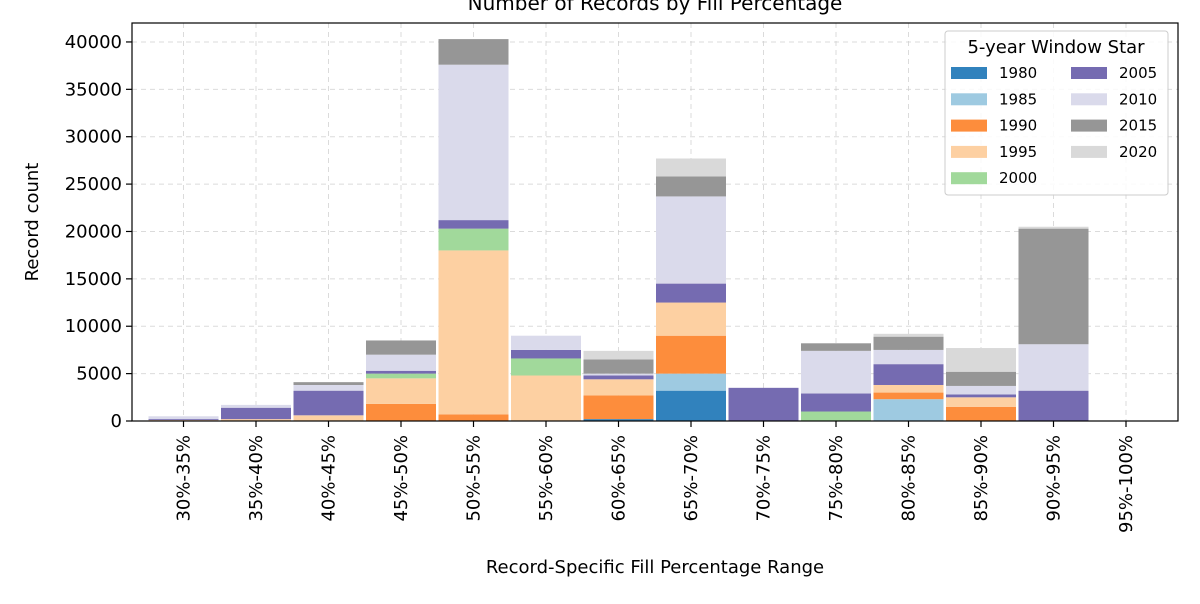  What do you see at coordinates (836, 478) in the screenshot?
I see `x-tick-label: 75%-80%` at bounding box center [836, 478].